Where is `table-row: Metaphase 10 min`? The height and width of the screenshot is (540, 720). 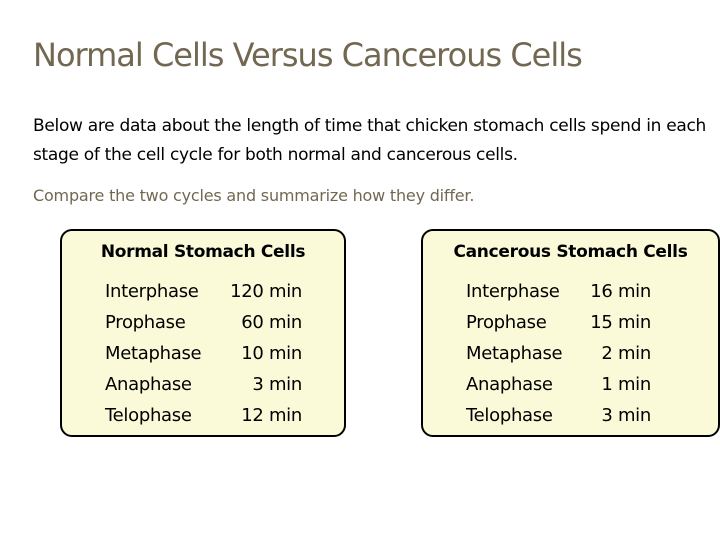
table-row: Metaphase 10 min is located at coordinates (203, 353).